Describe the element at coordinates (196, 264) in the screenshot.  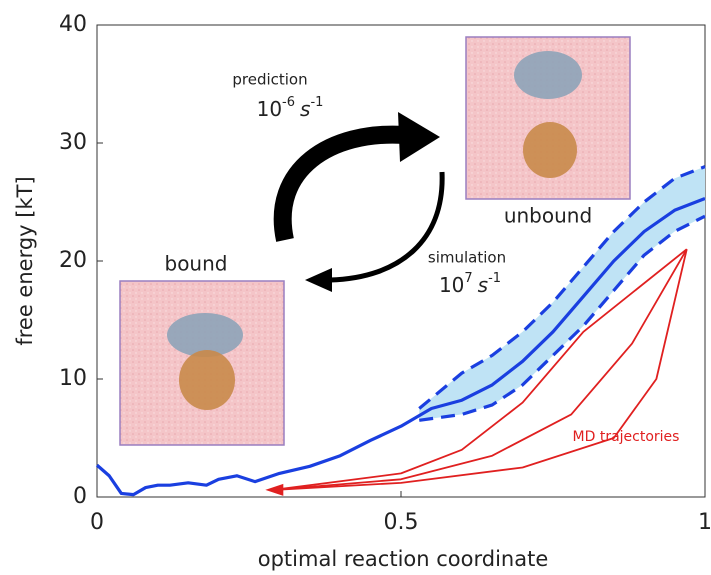
I see `bound-label: bound` at that location.